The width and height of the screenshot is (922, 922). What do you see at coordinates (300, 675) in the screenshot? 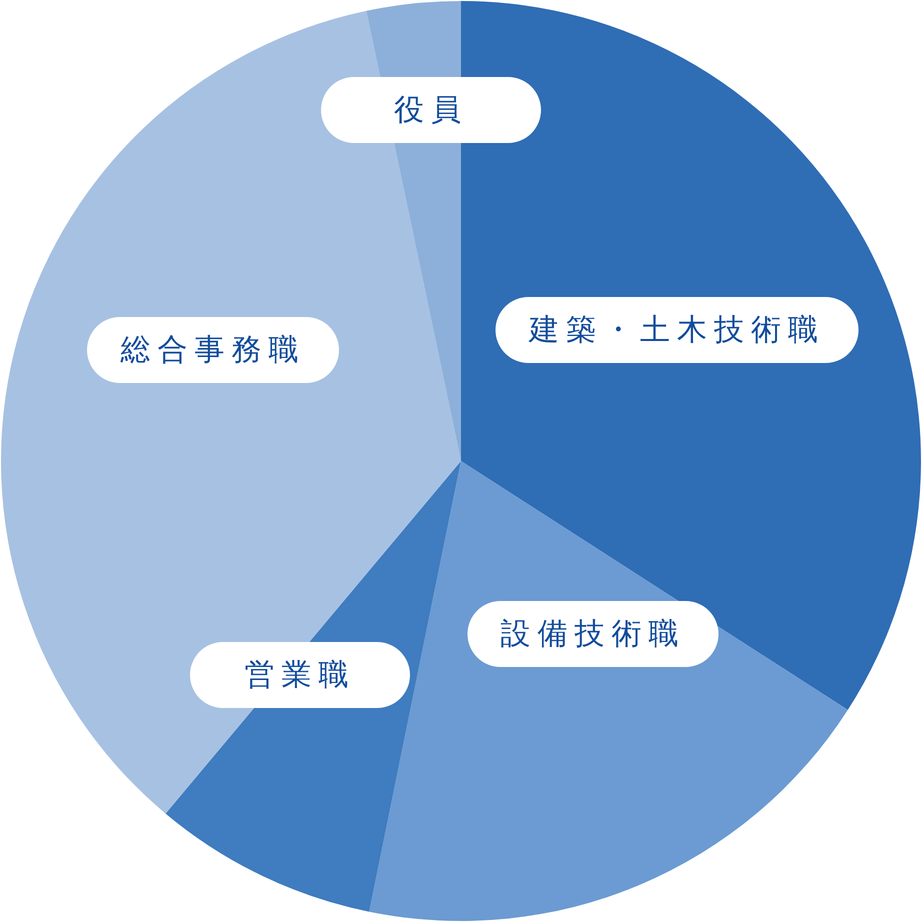
I see `slice-label: 営業職` at bounding box center [300, 675].